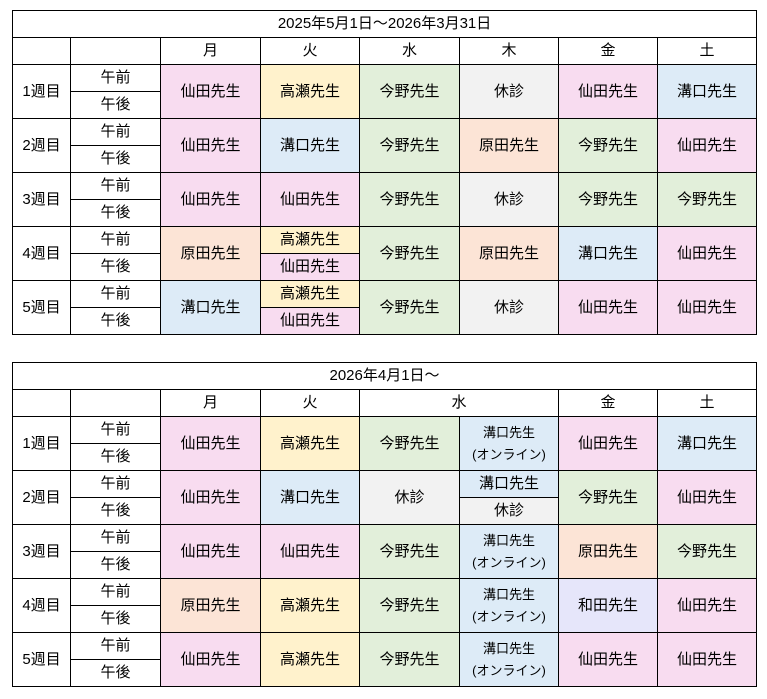 This screenshot has width=767, height=699. Describe the element at coordinates (41, 91) in the screenshot. I see `week-label: 1週目` at that location.